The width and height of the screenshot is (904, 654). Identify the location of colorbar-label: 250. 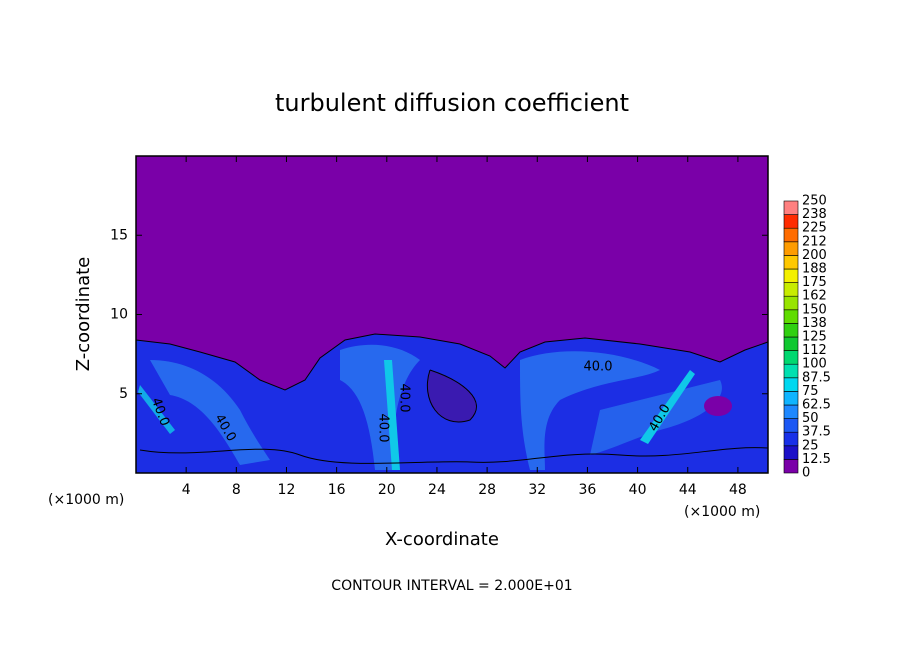
(814, 201).